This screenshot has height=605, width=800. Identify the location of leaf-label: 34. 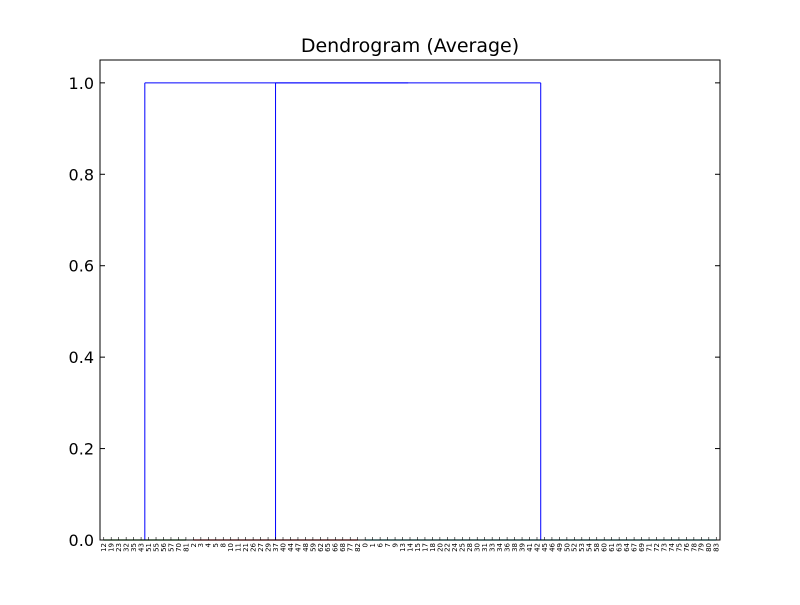
(500, 546).